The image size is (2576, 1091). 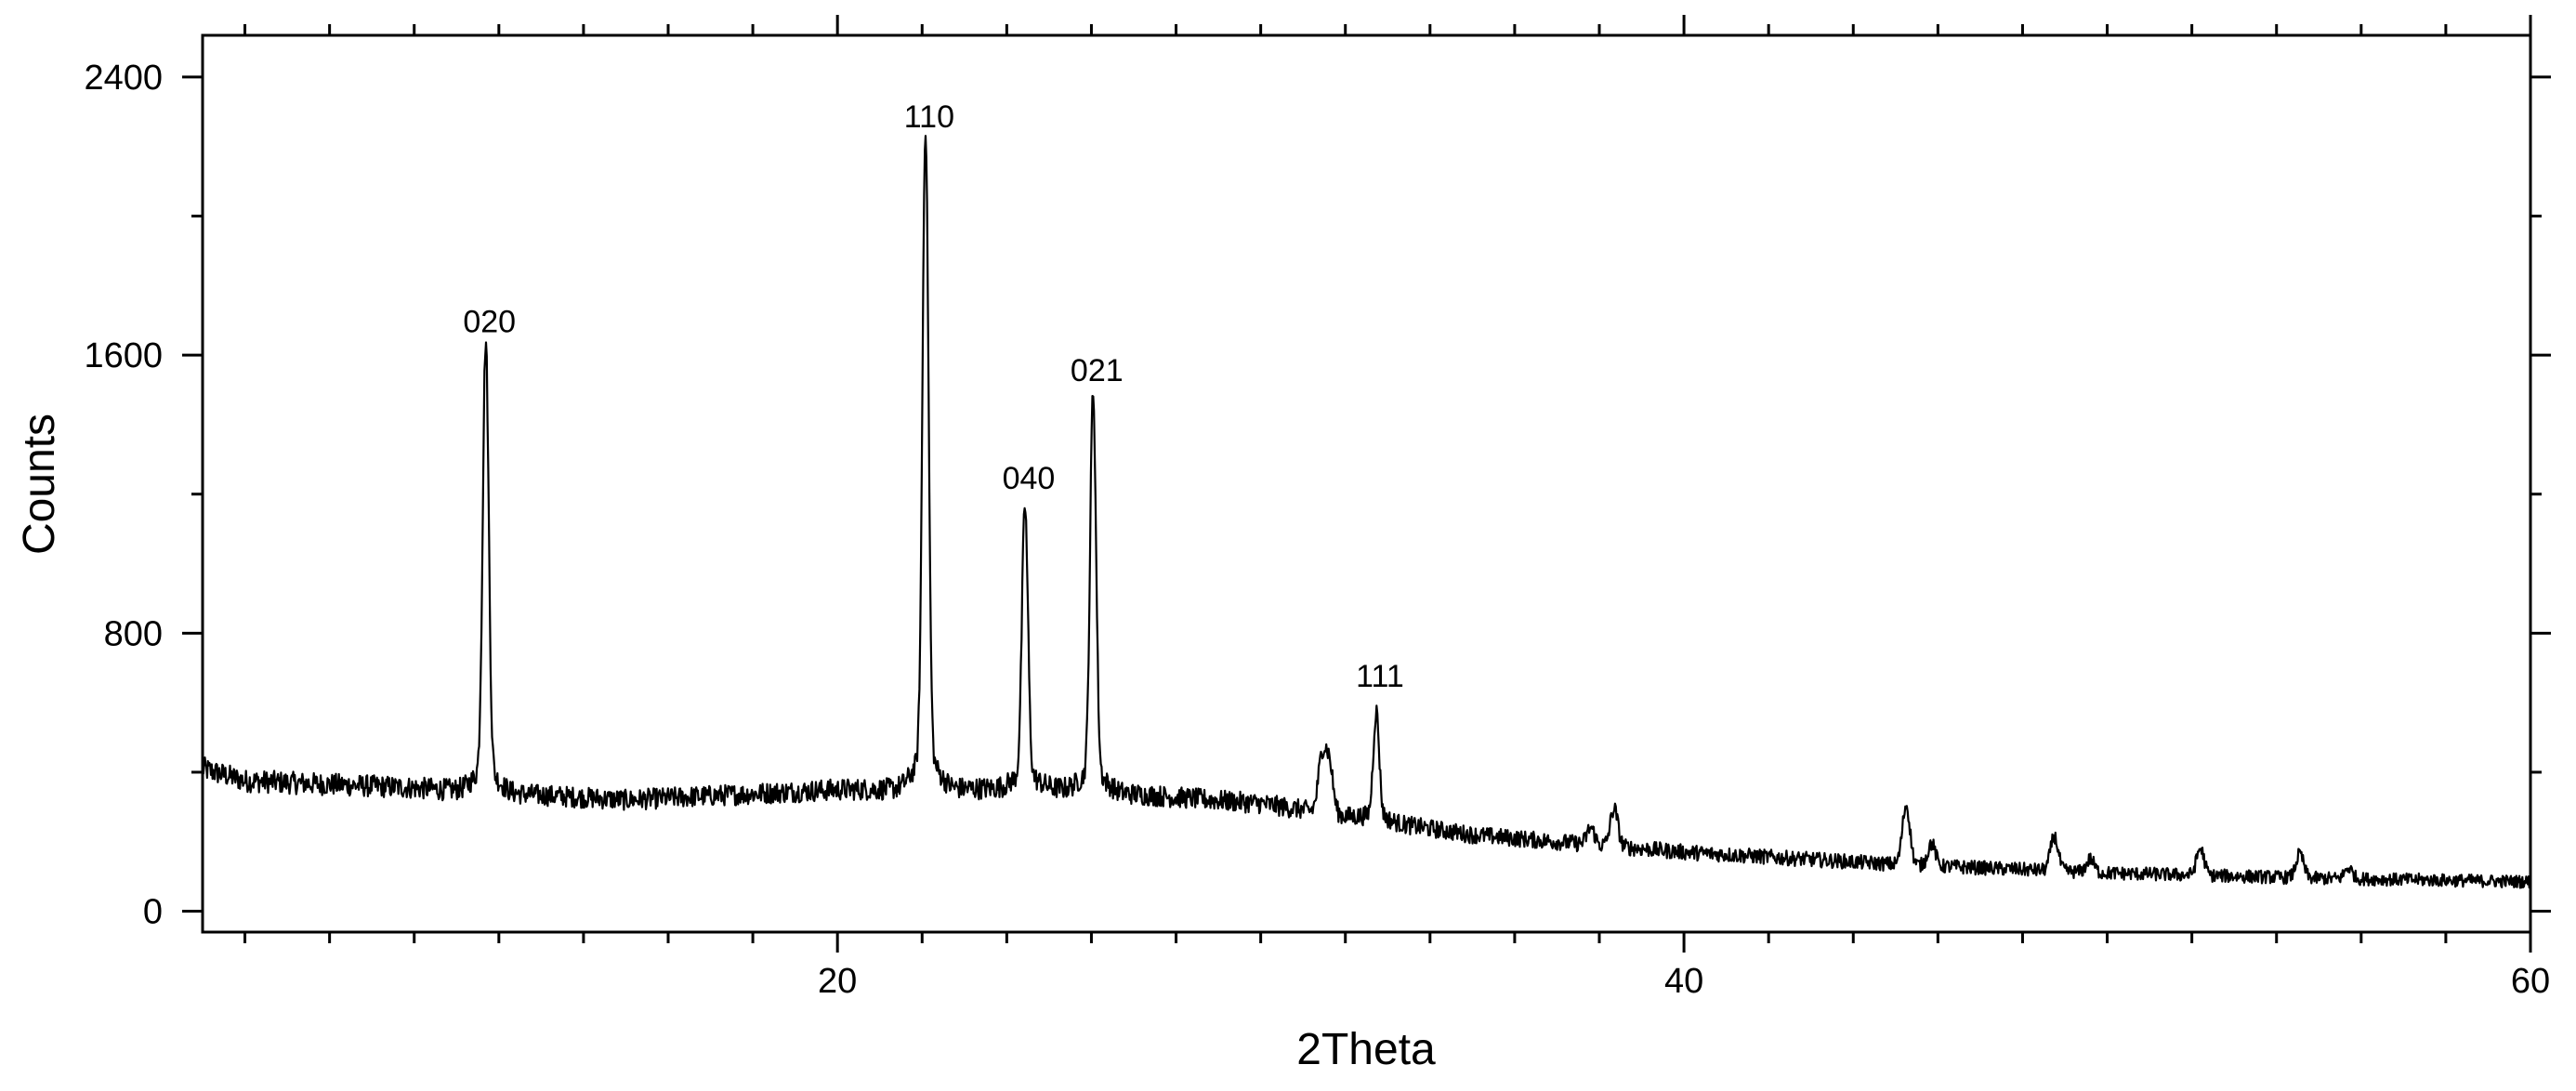 What do you see at coordinates (2530, 981) in the screenshot?
I see `x-tick-label: 60` at bounding box center [2530, 981].